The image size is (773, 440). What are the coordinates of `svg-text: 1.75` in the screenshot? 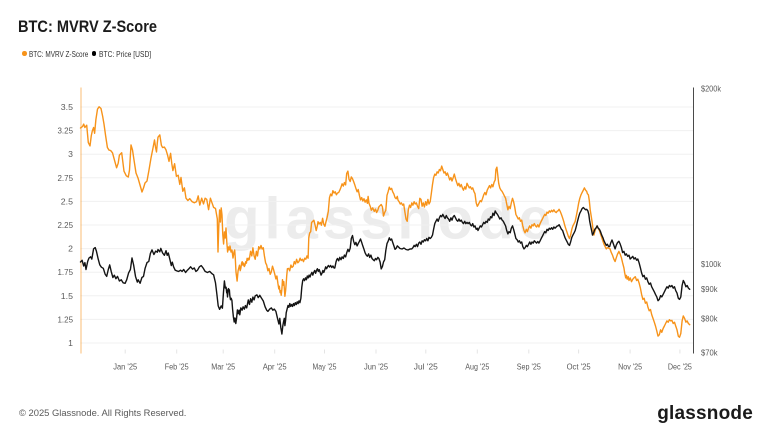 It's located at (66, 272).